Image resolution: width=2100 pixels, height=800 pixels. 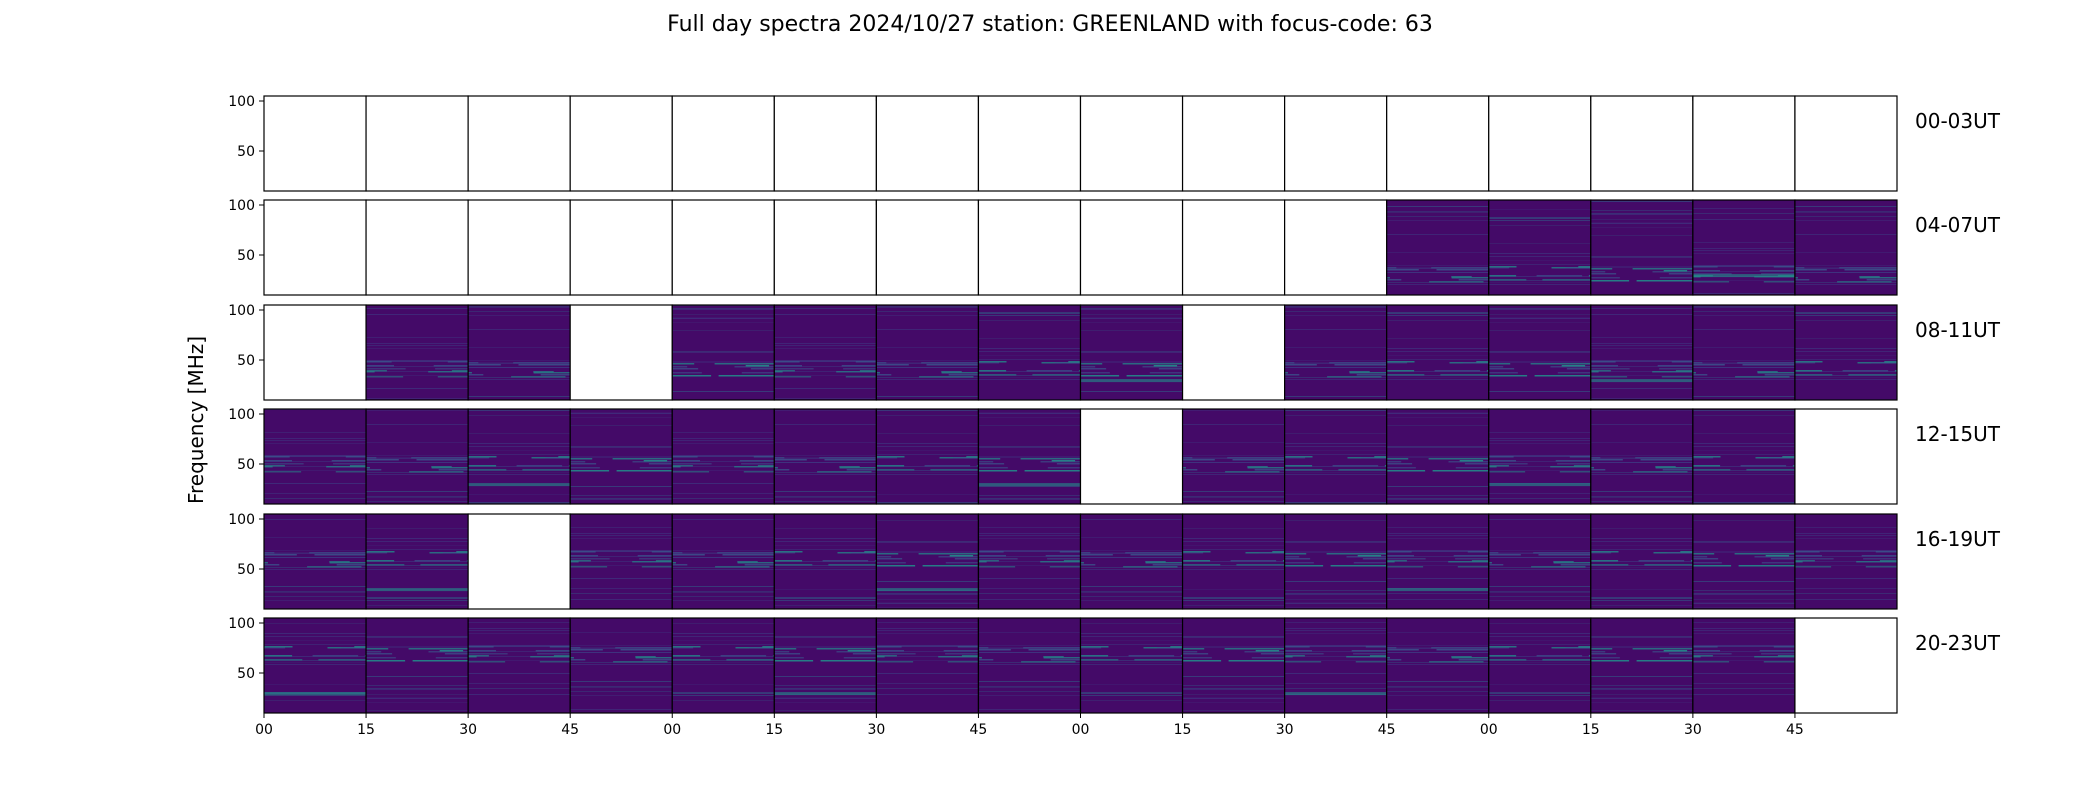 I want to click on row-time-label: 00-03UT, so click(x=1958, y=121).